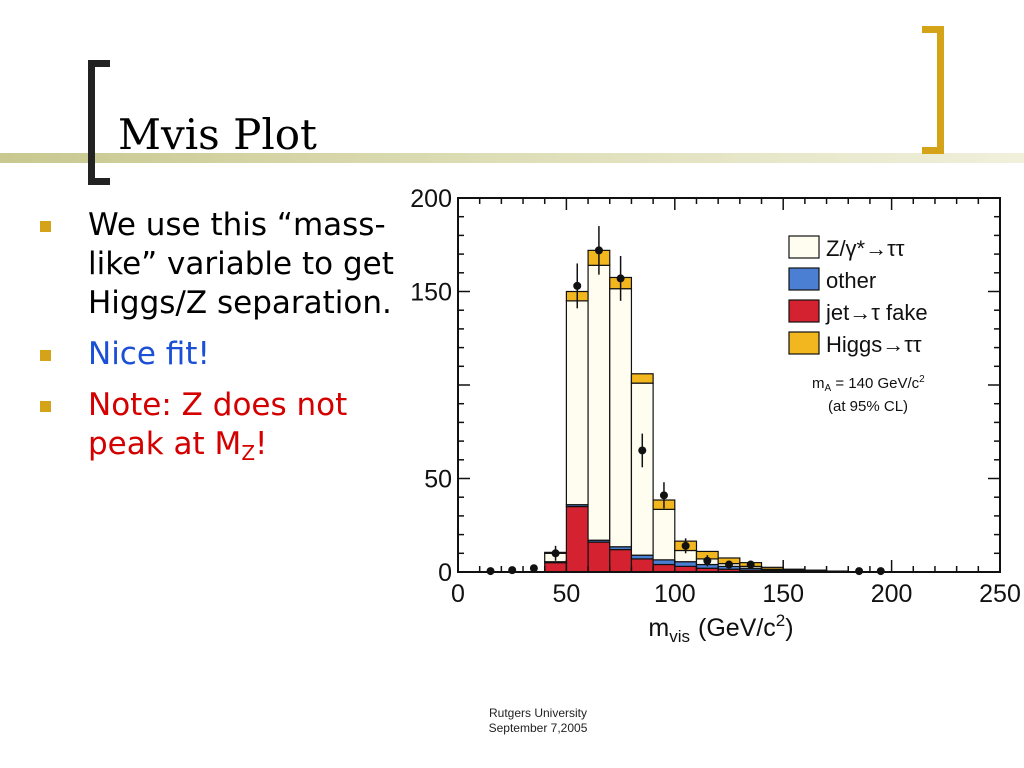 This screenshot has height=768, width=1024. Describe the element at coordinates (149, 354) in the screenshot. I see `bullet-text-2: Nice fit!` at that location.